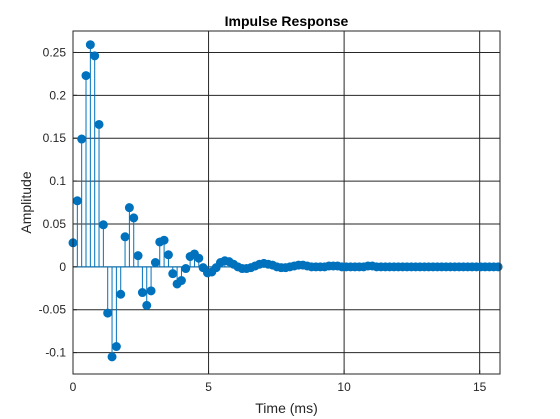  I want to click on y-tick-label: 0, so click(62, 267).